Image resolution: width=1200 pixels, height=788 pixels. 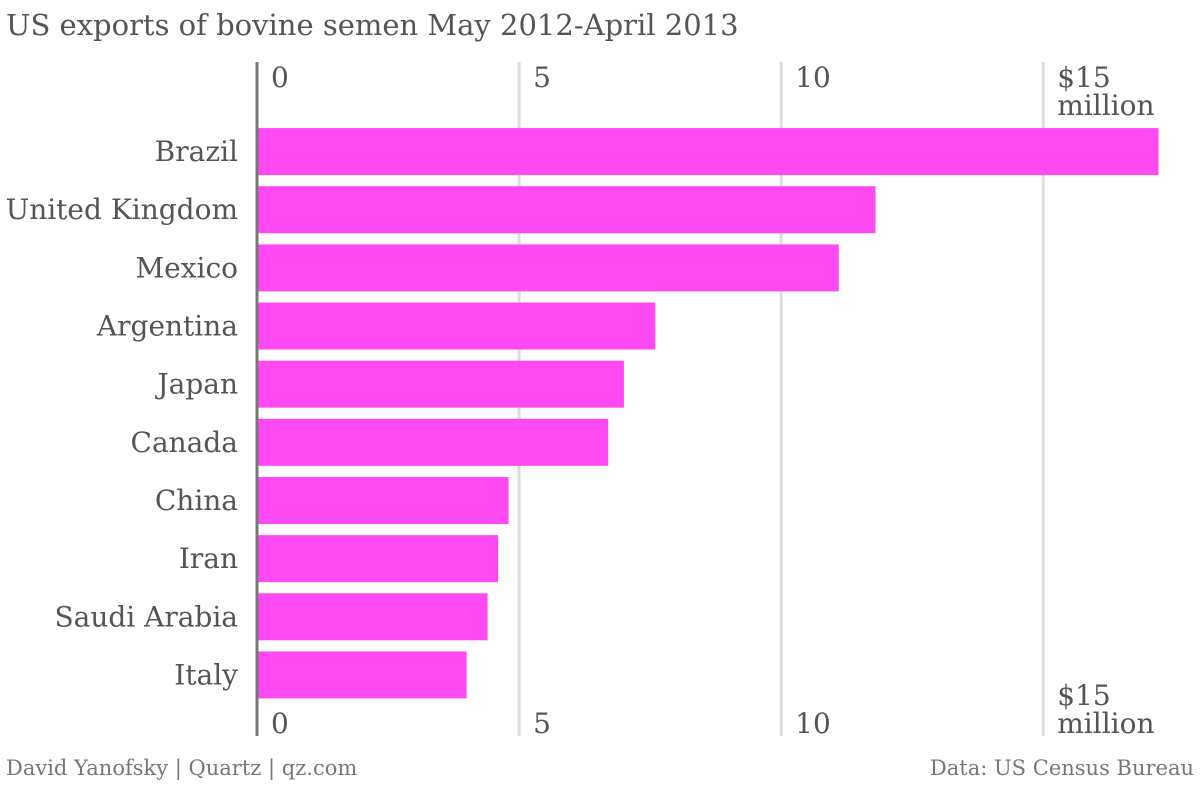 What do you see at coordinates (206, 674) in the screenshot?
I see `y-tick-label: Italy` at bounding box center [206, 674].